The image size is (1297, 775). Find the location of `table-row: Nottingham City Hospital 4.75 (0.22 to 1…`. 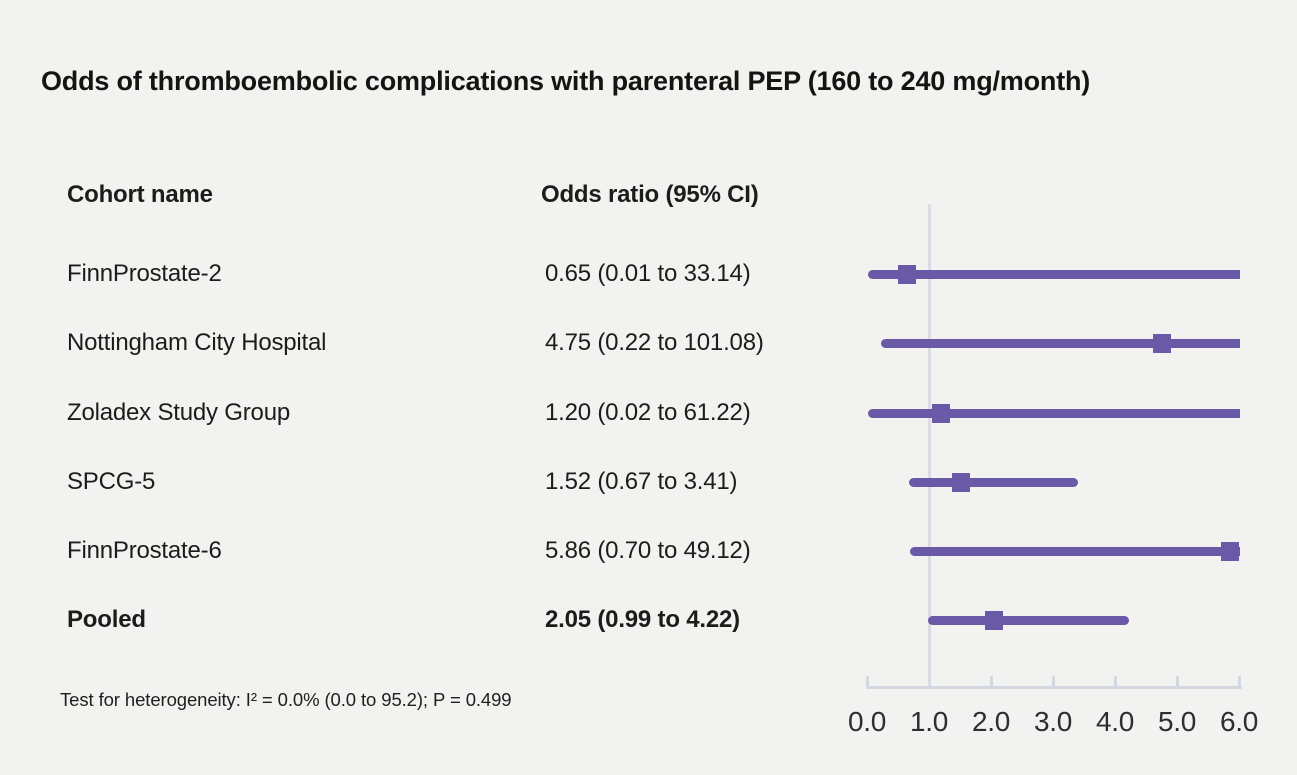

table-row: Nottingham City Hospital 4.75 (0.22 to 1… is located at coordinates (420, 343).